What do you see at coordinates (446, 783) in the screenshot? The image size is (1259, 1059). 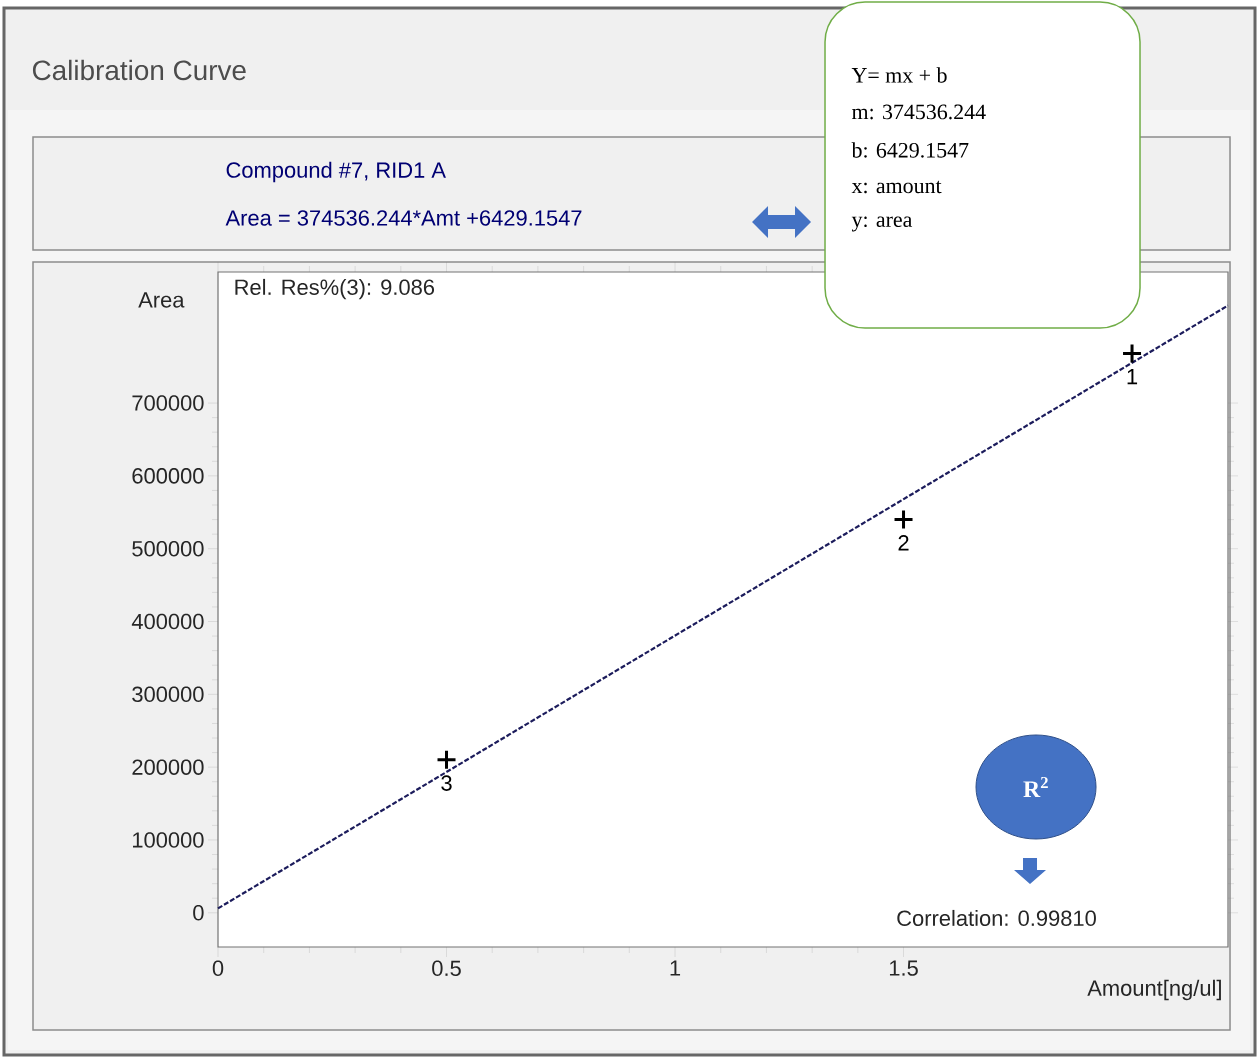 I see `annotation: 3` at bounding box center [446, 783].